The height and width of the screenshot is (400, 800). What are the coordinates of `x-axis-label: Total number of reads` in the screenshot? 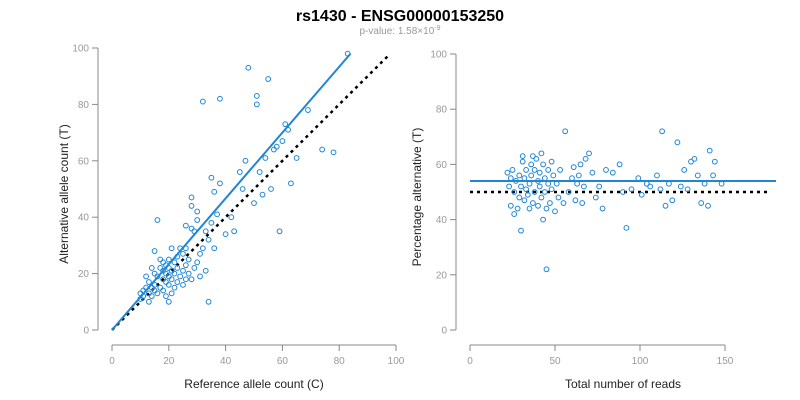 It's located at (623, 384).